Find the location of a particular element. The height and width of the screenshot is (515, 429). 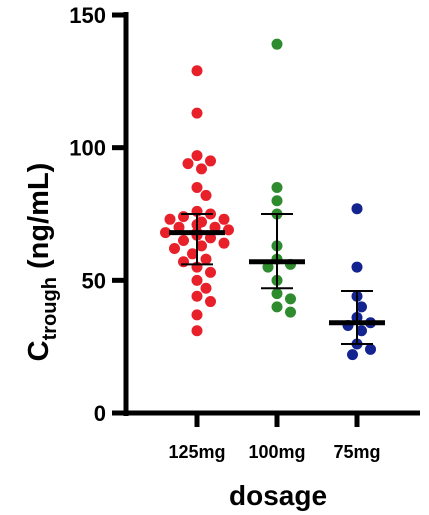

x-tick-label: 100mg is located at coordinates (276, 452).